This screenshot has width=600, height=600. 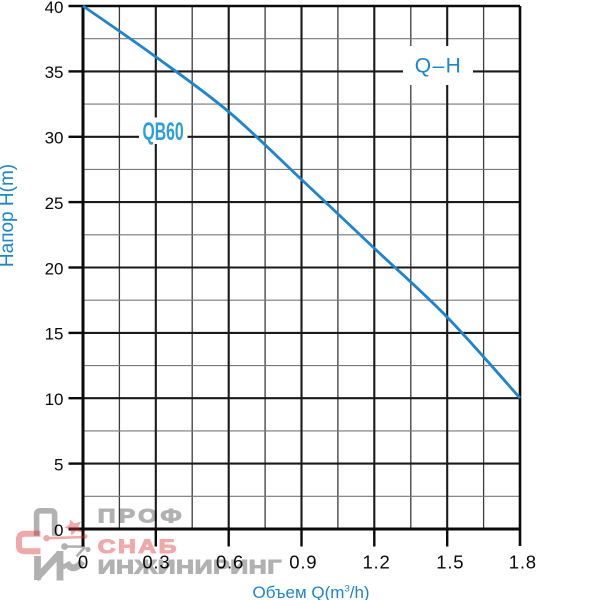 I want to click on svg-text: 15, so click(x=54, y=334).